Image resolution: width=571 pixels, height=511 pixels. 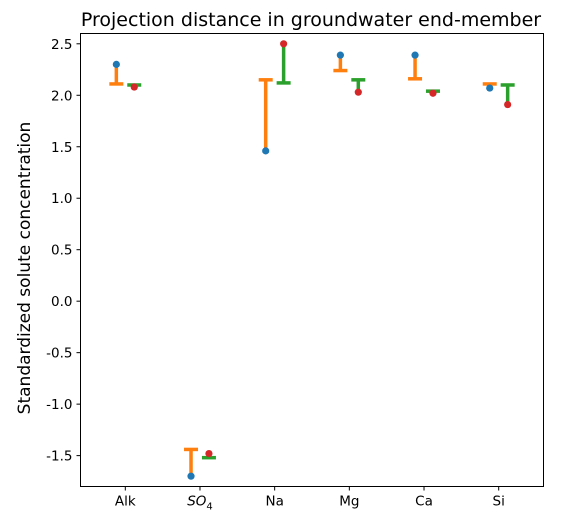 I want to click on x-tick-label-text: Na, so click(x=274, y=502).